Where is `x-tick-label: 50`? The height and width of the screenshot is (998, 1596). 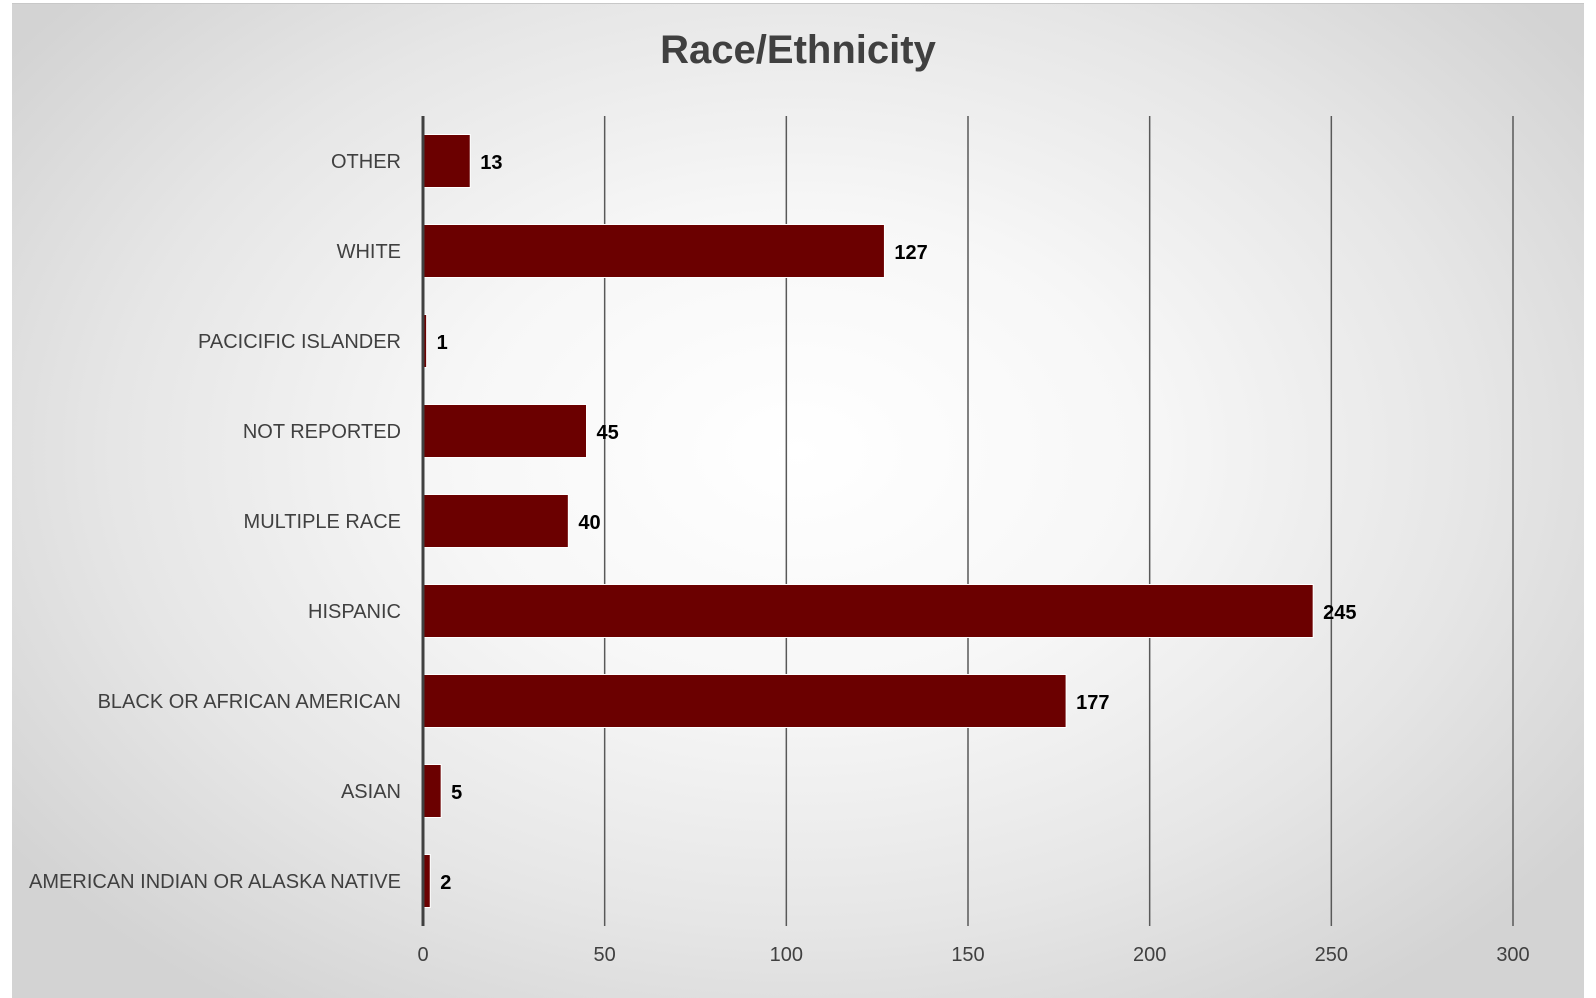 x-tick-label: 50 is located at coordinates (605, 955).